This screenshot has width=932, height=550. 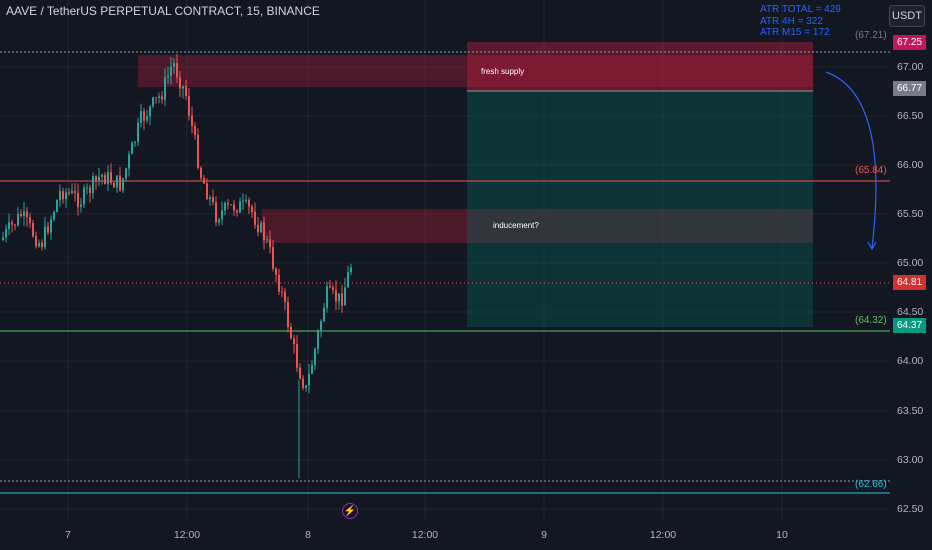 I want to click on y-tick: 65.50, so click(x=910, y=214).